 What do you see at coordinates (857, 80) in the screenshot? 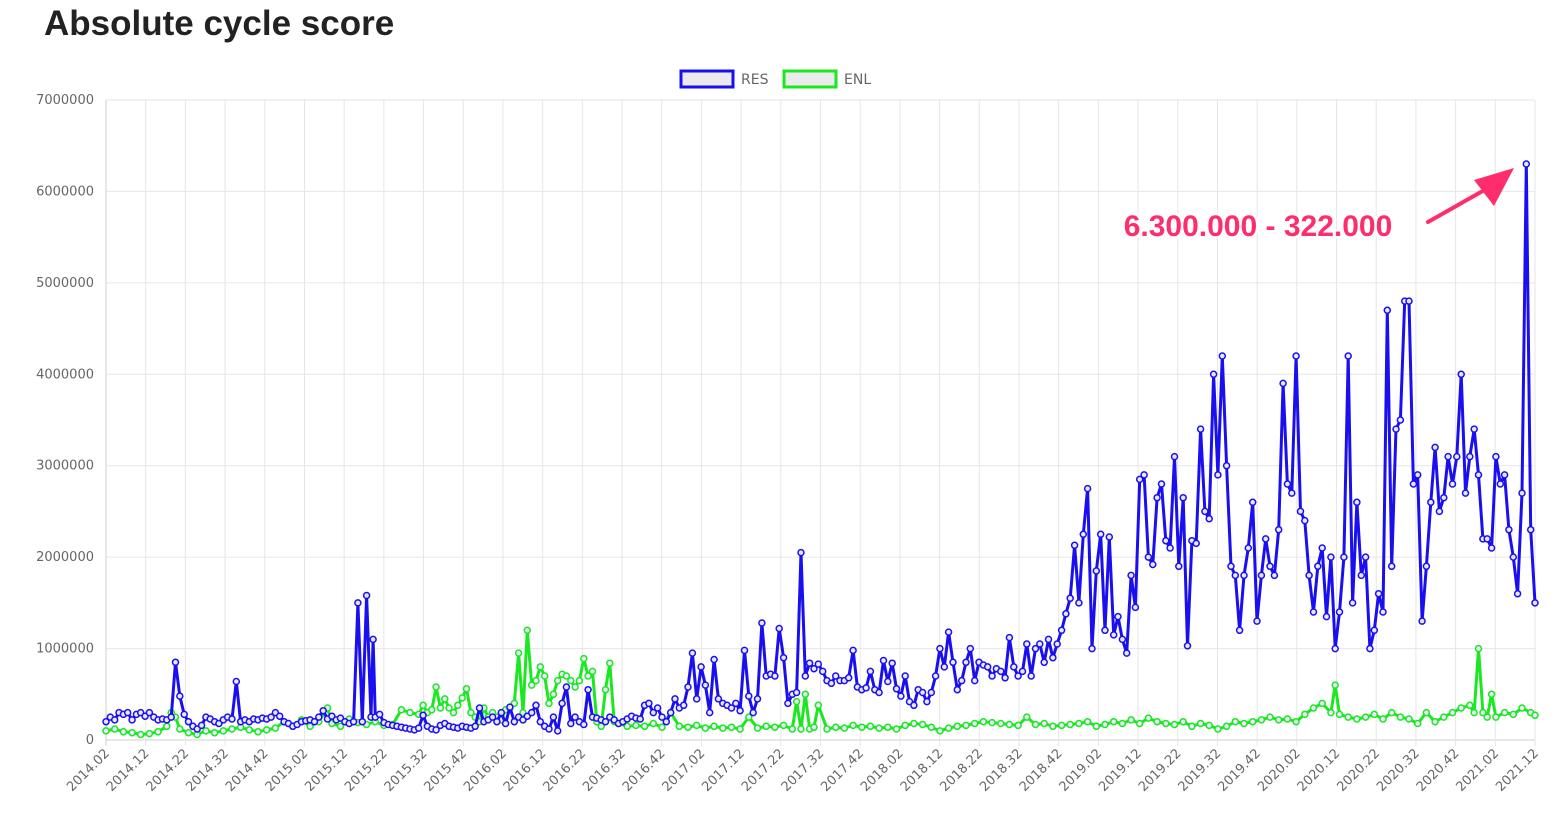
I see `legend-label: ENL` at bounding box center [857, 80].